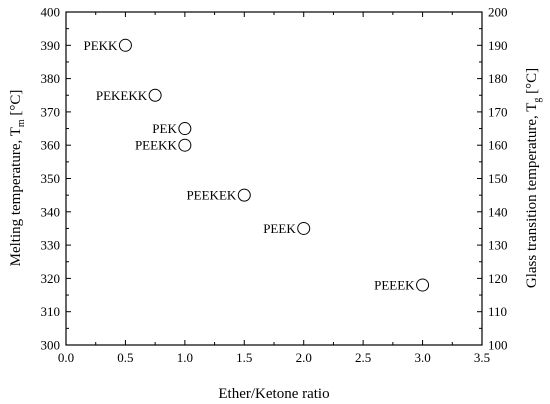 The width and height of the screenshot is (550, 404). I want to click on y-right-axis-label: Glass transition temperature, Tg [°C], so click(533, 178).